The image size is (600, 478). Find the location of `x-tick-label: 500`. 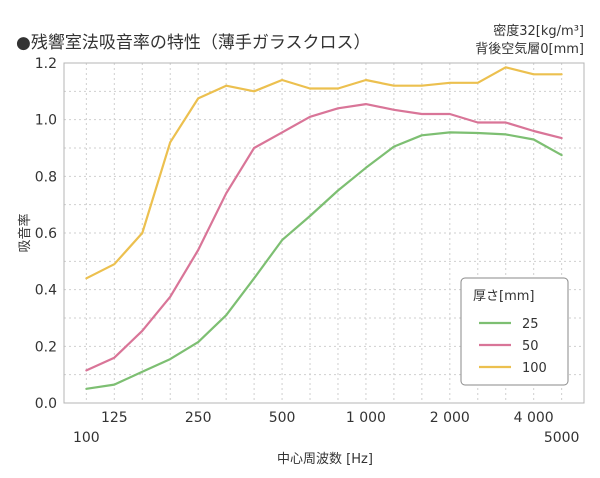

x-tick-label: 500 is located at coordinates (282, 418).